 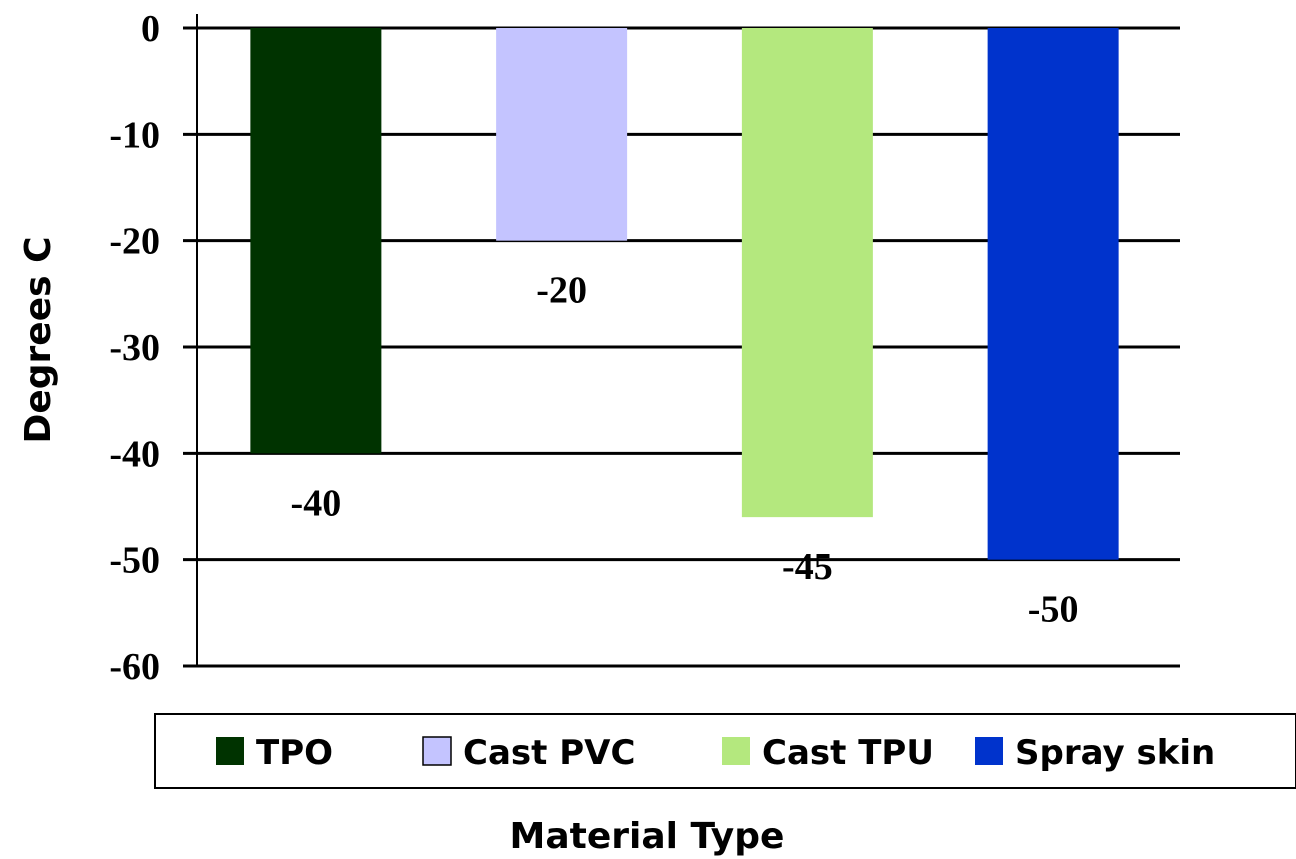 What do you see at coordinates (561, 291) in the screenshot?
I see `data-label: -20` at bounding box center [561, 291].